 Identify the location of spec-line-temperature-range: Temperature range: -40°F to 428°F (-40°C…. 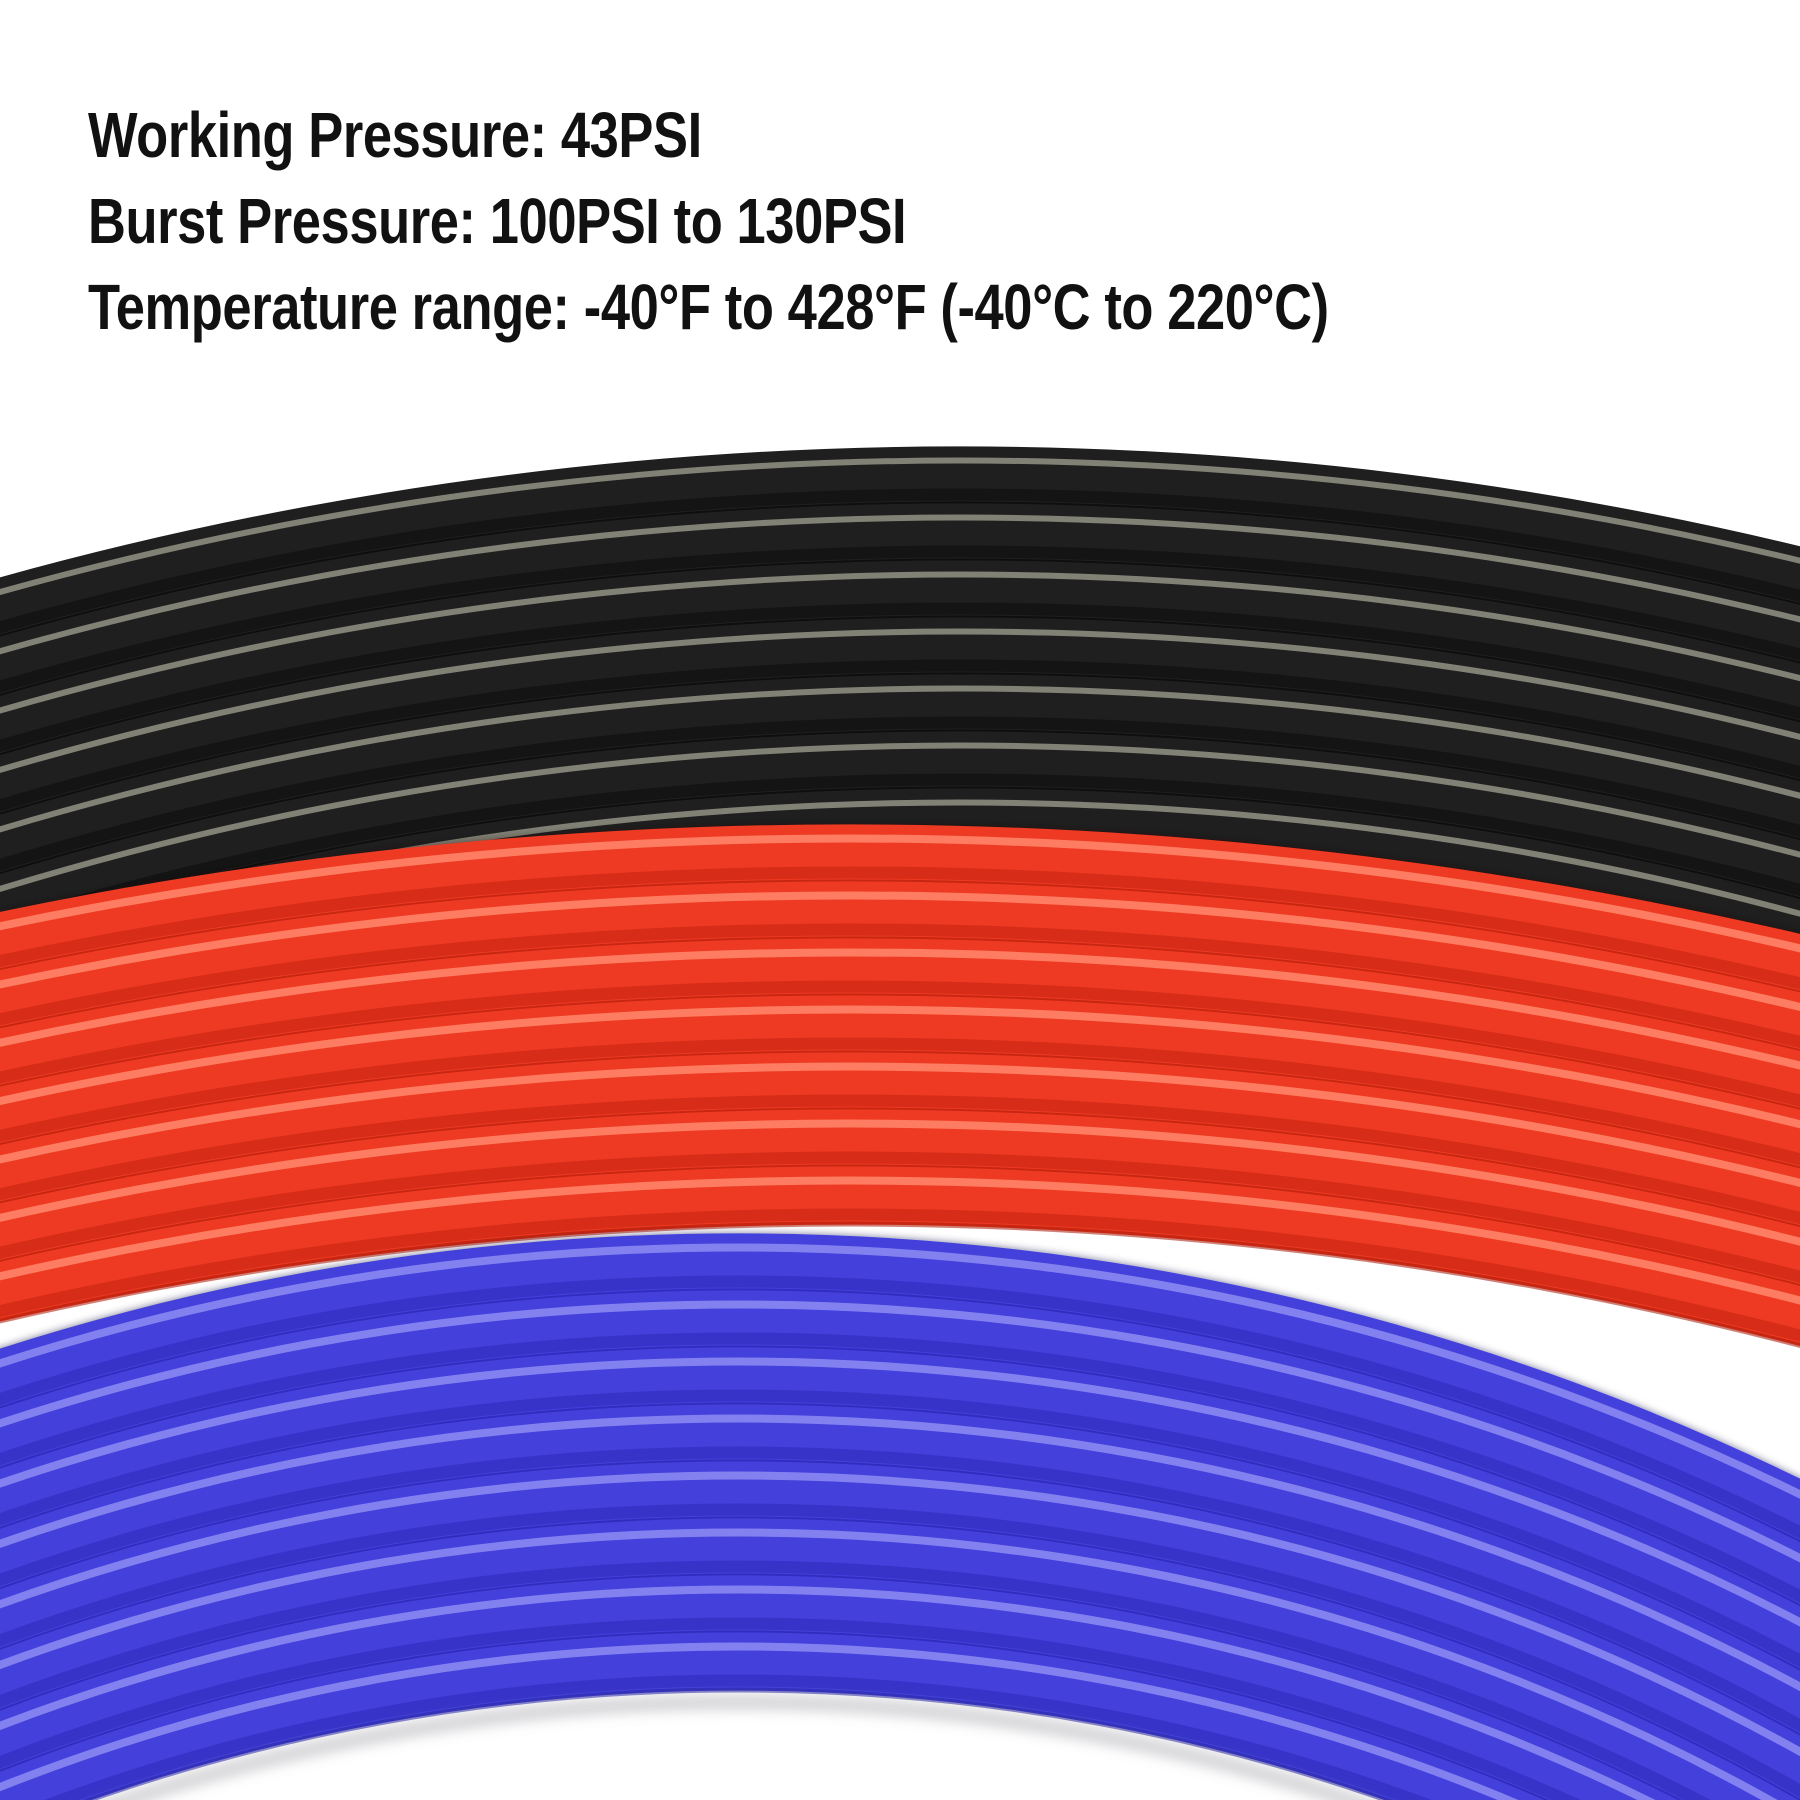
(708, 307).